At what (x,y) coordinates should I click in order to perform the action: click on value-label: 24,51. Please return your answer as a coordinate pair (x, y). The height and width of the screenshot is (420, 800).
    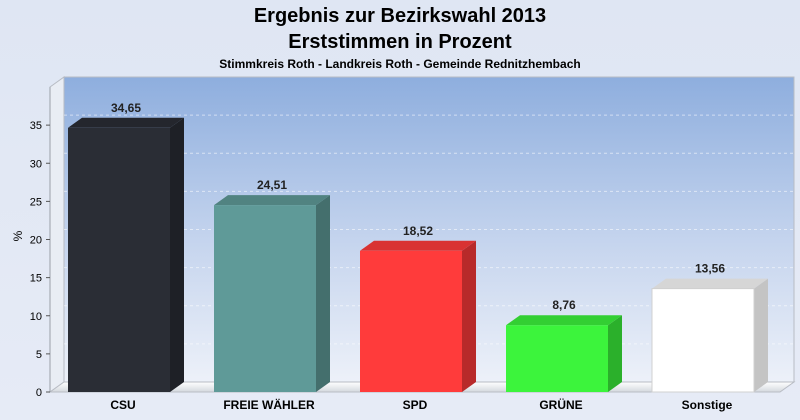
    Looking at the image, I should click on (272, 185).